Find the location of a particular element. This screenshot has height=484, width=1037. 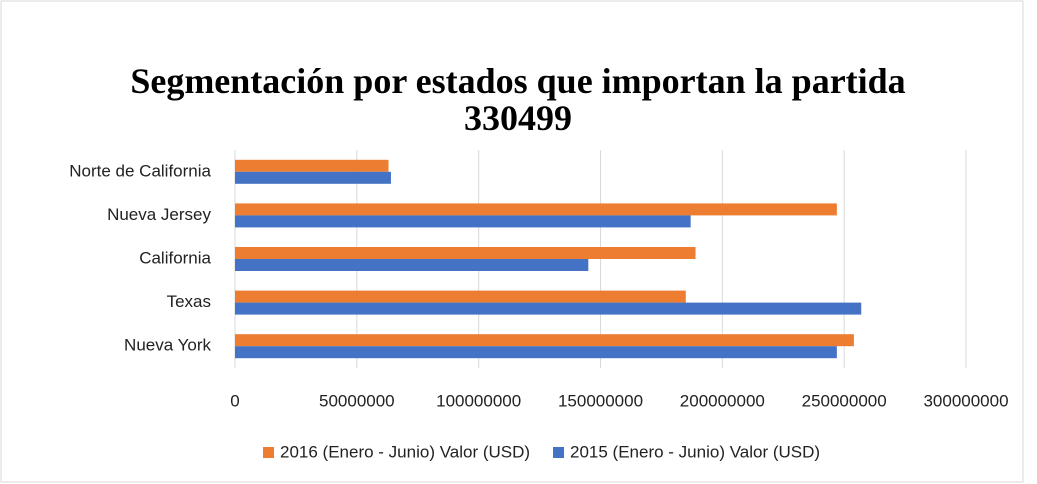

y-tick-label: Norte de California is located at coordinates (140, 170).